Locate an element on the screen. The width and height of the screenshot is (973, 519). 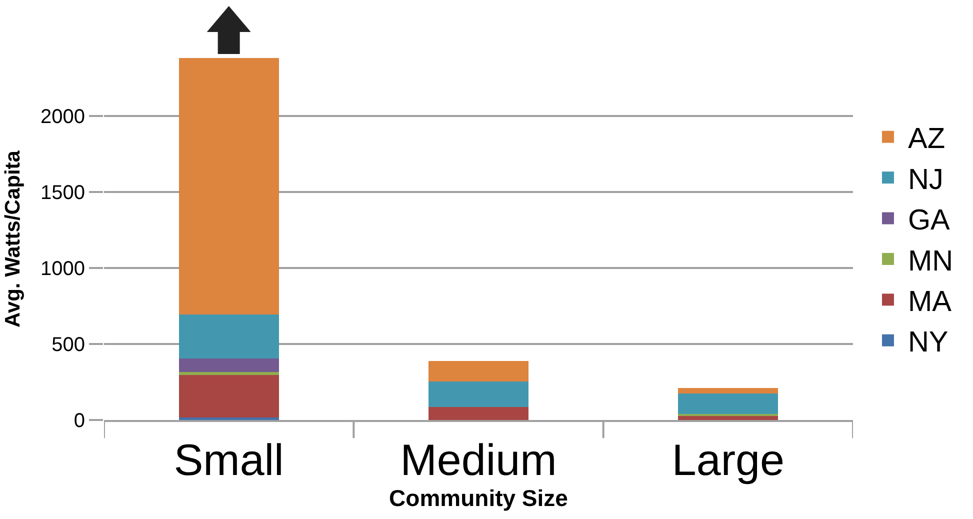
y-axis-title: Avg. Watts/Capita is located at coordinates (13, 239).